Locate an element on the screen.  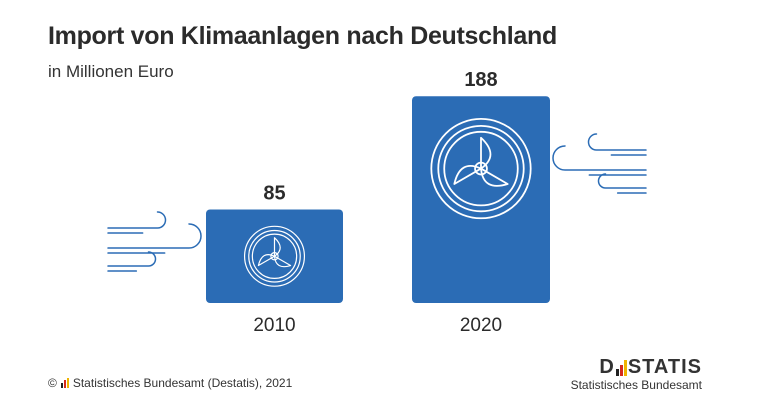
value-label-2020: 188 is located at coordinates (480, 80).